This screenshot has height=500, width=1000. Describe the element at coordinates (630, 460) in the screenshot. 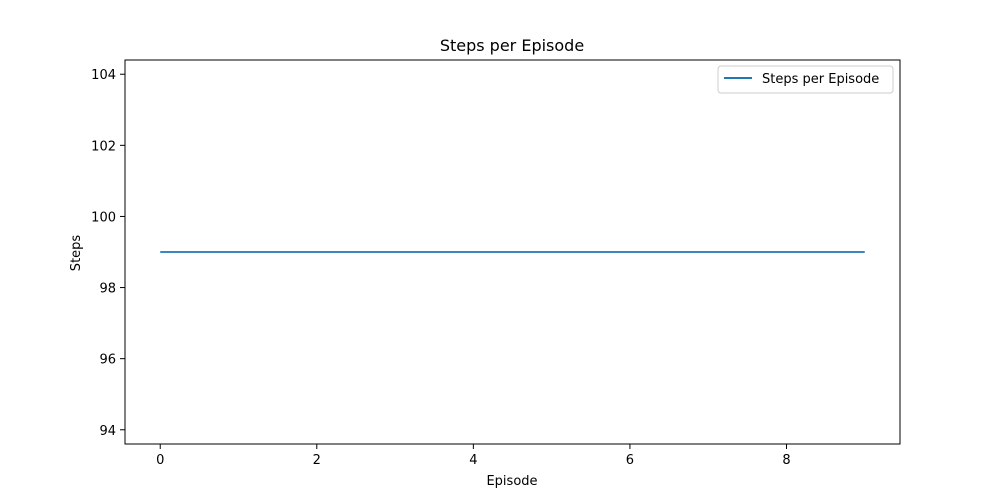

I see `x-tick-label: 6` at that location.